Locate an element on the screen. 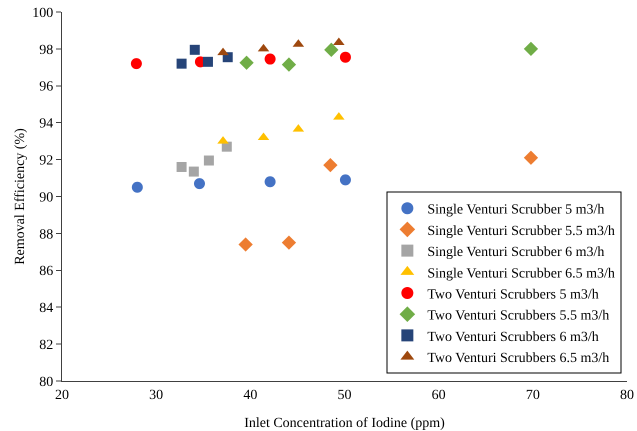 The height and width of the screenshot is (431, 637). x-tick-label: 40 is located at coordinates (250, 395).